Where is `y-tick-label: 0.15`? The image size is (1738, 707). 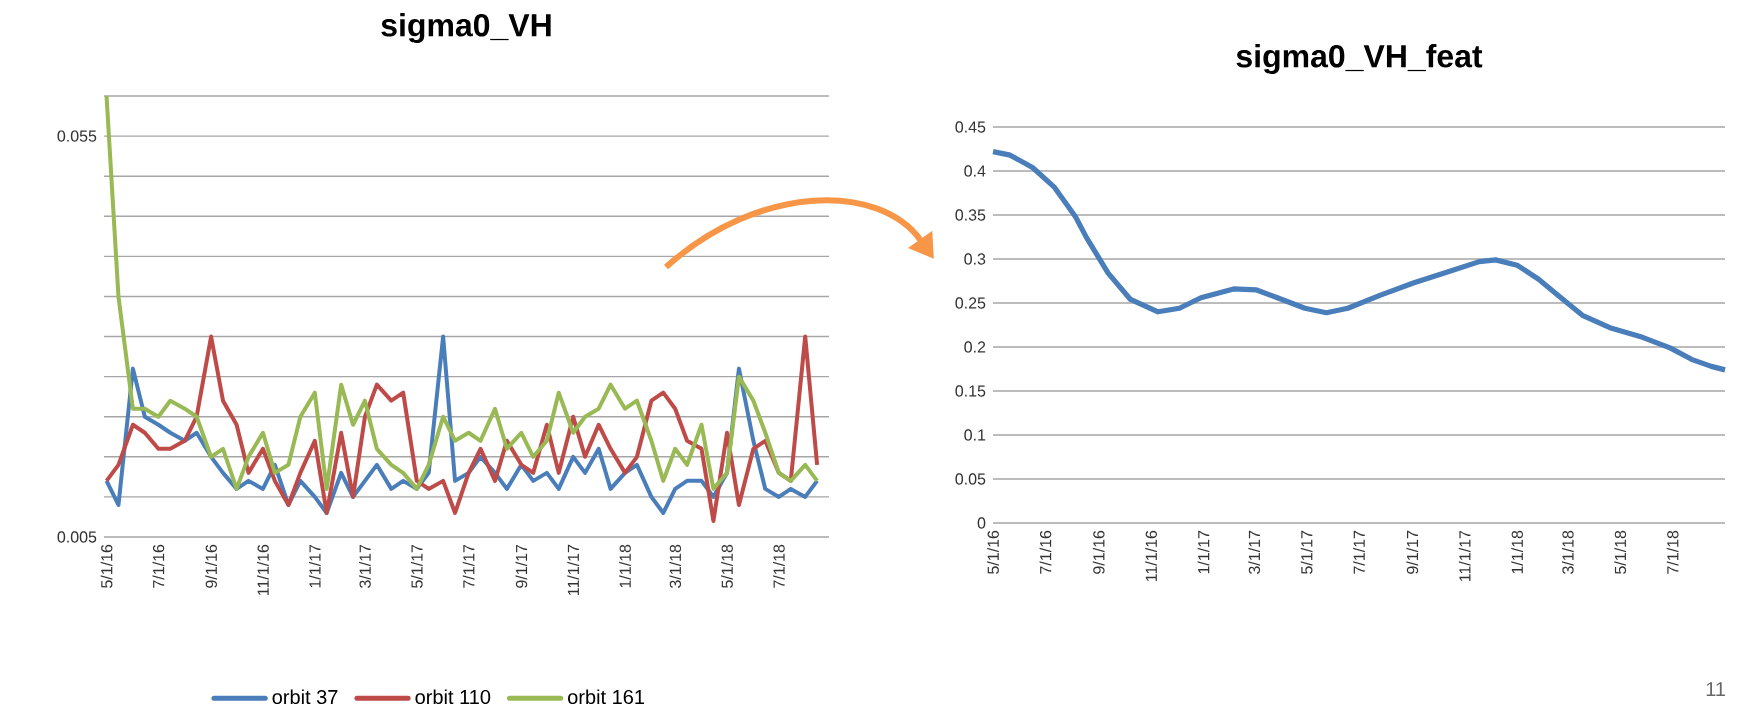 y-tick-label: 0.15 is located at coordinates (970, 391).